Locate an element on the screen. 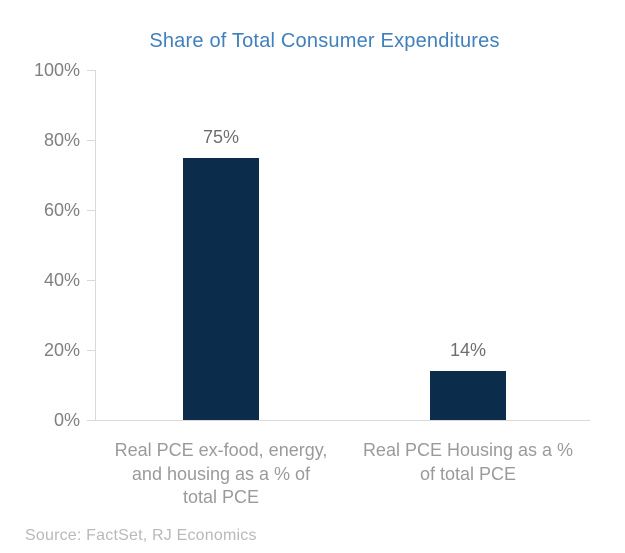 The width and height of the screenshot is (625, 553). y-axis-tick-label: 20% is located at coordinates (61, 350).